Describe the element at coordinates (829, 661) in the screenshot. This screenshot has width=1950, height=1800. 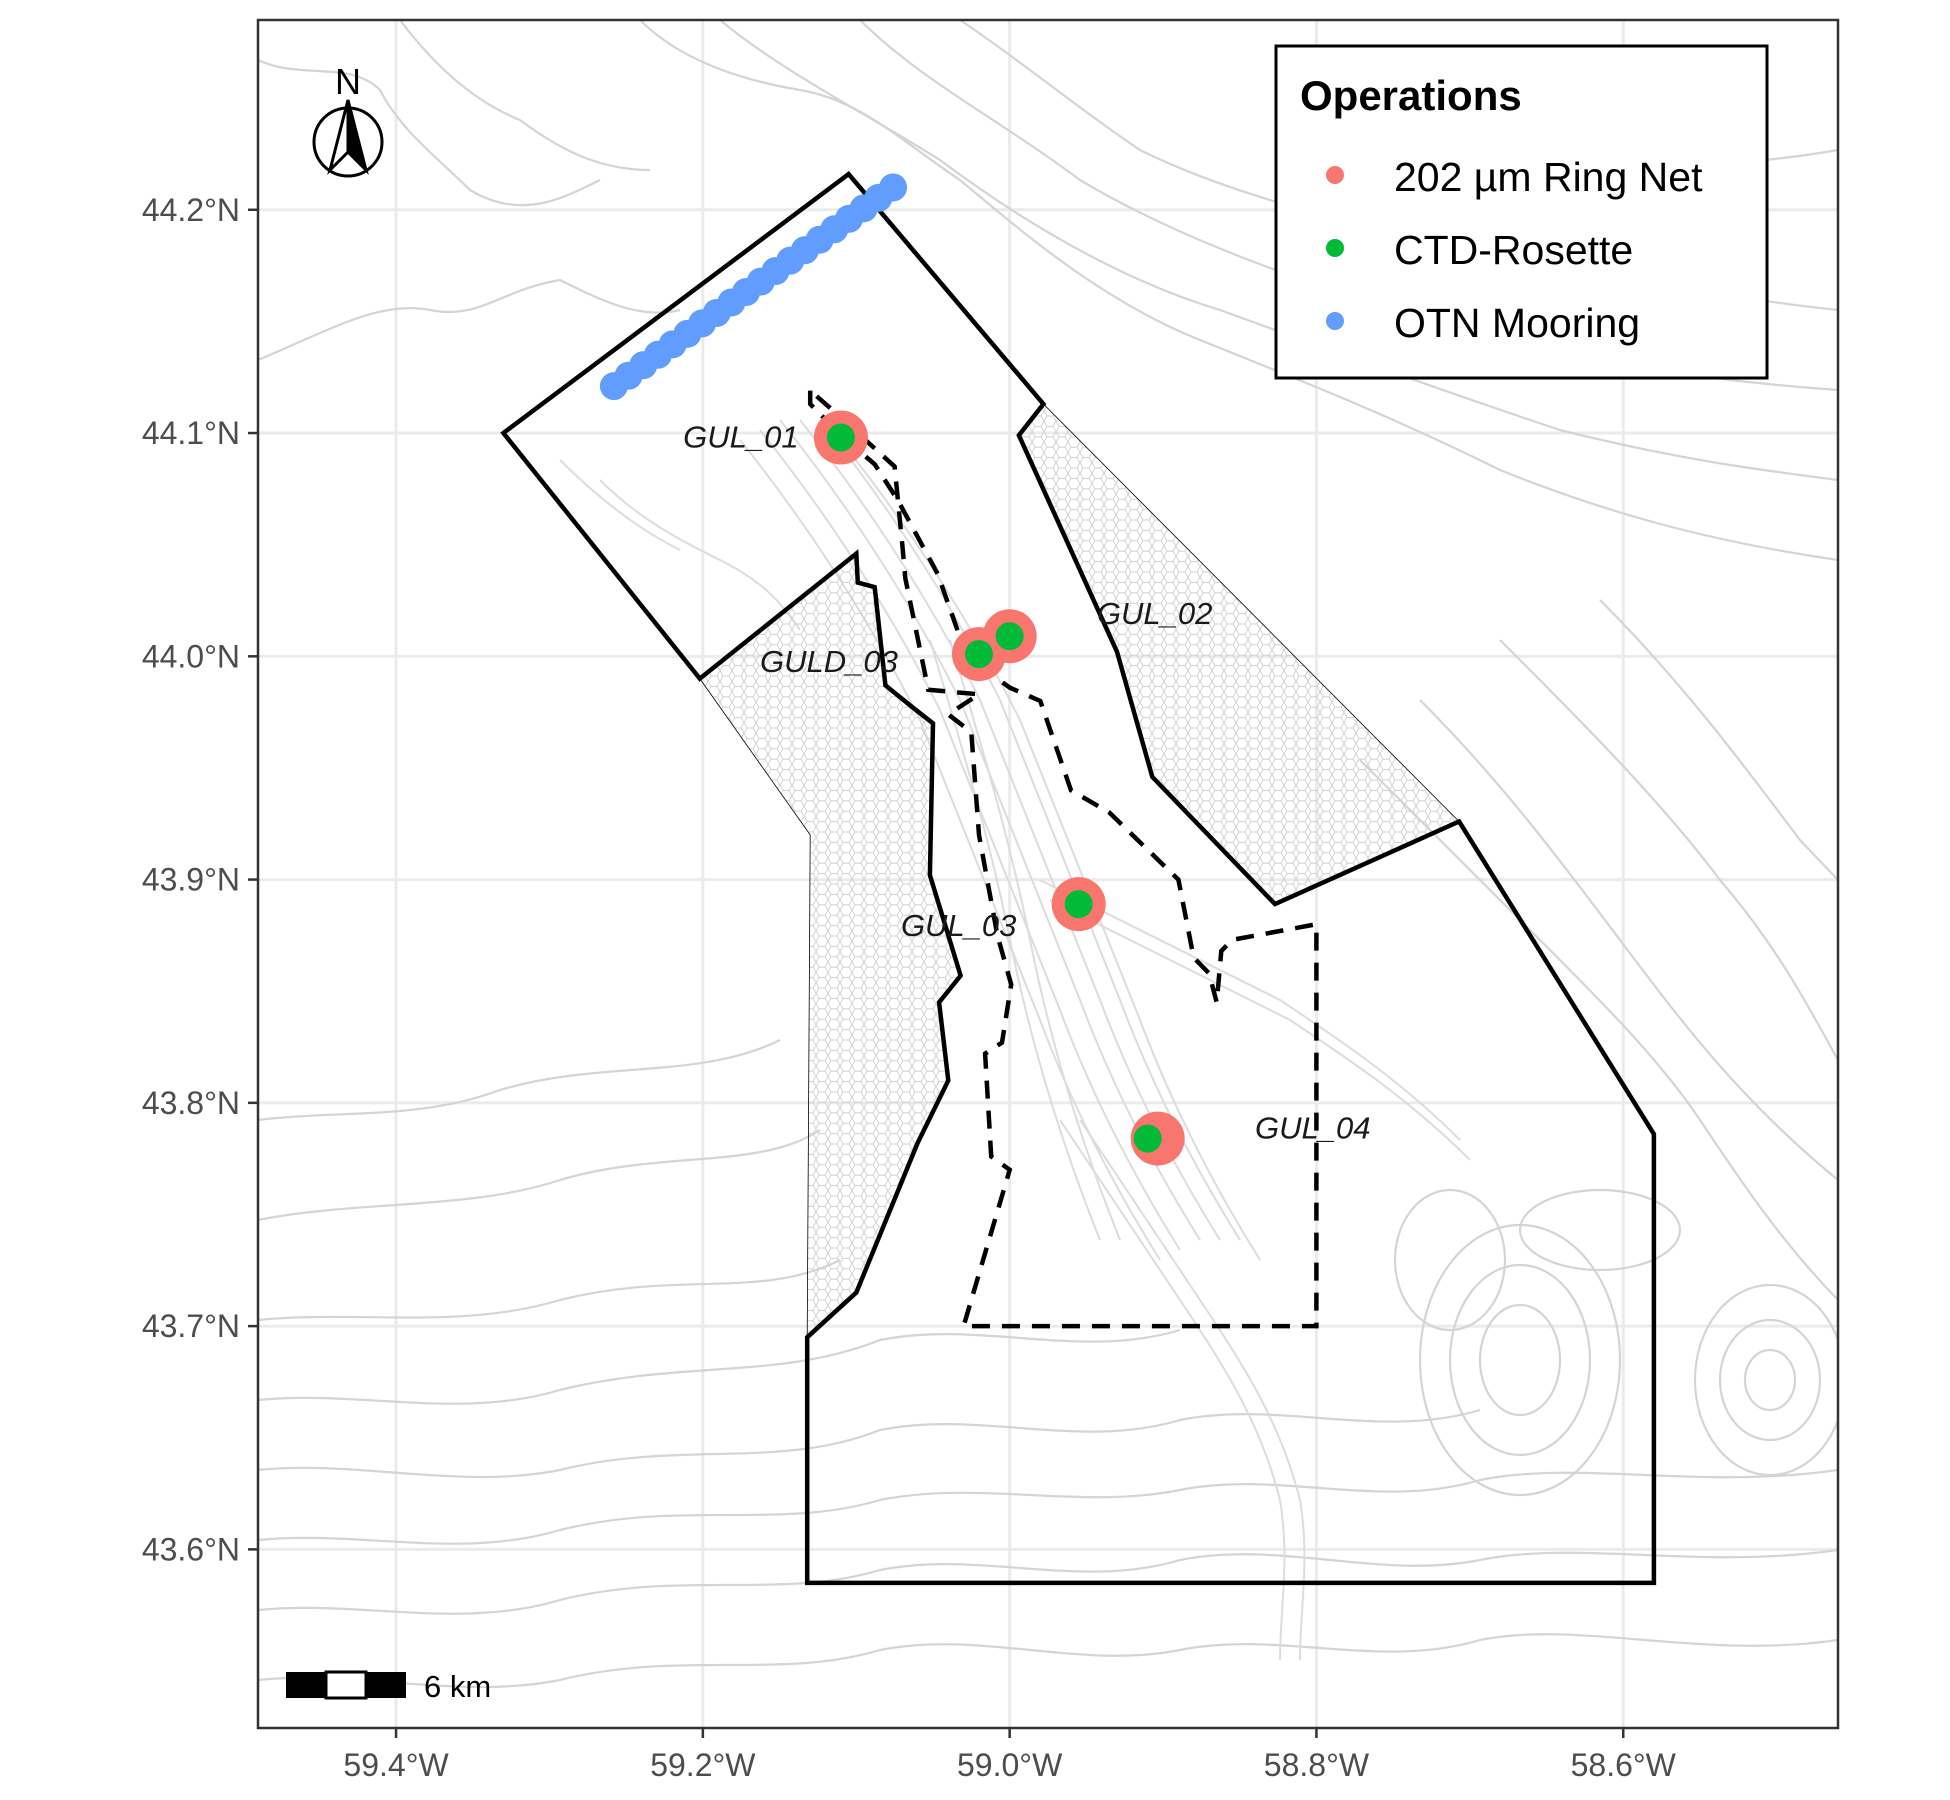
I see `station-label: GULD_03` at that location.